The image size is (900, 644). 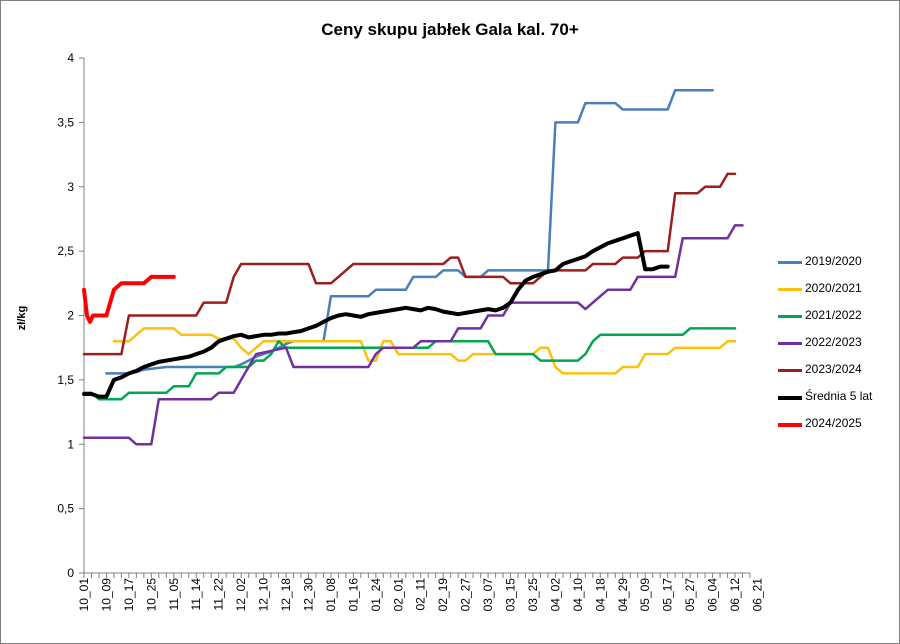 I want to click on legend-label: 2021/2022, so click(x=833, y=315).